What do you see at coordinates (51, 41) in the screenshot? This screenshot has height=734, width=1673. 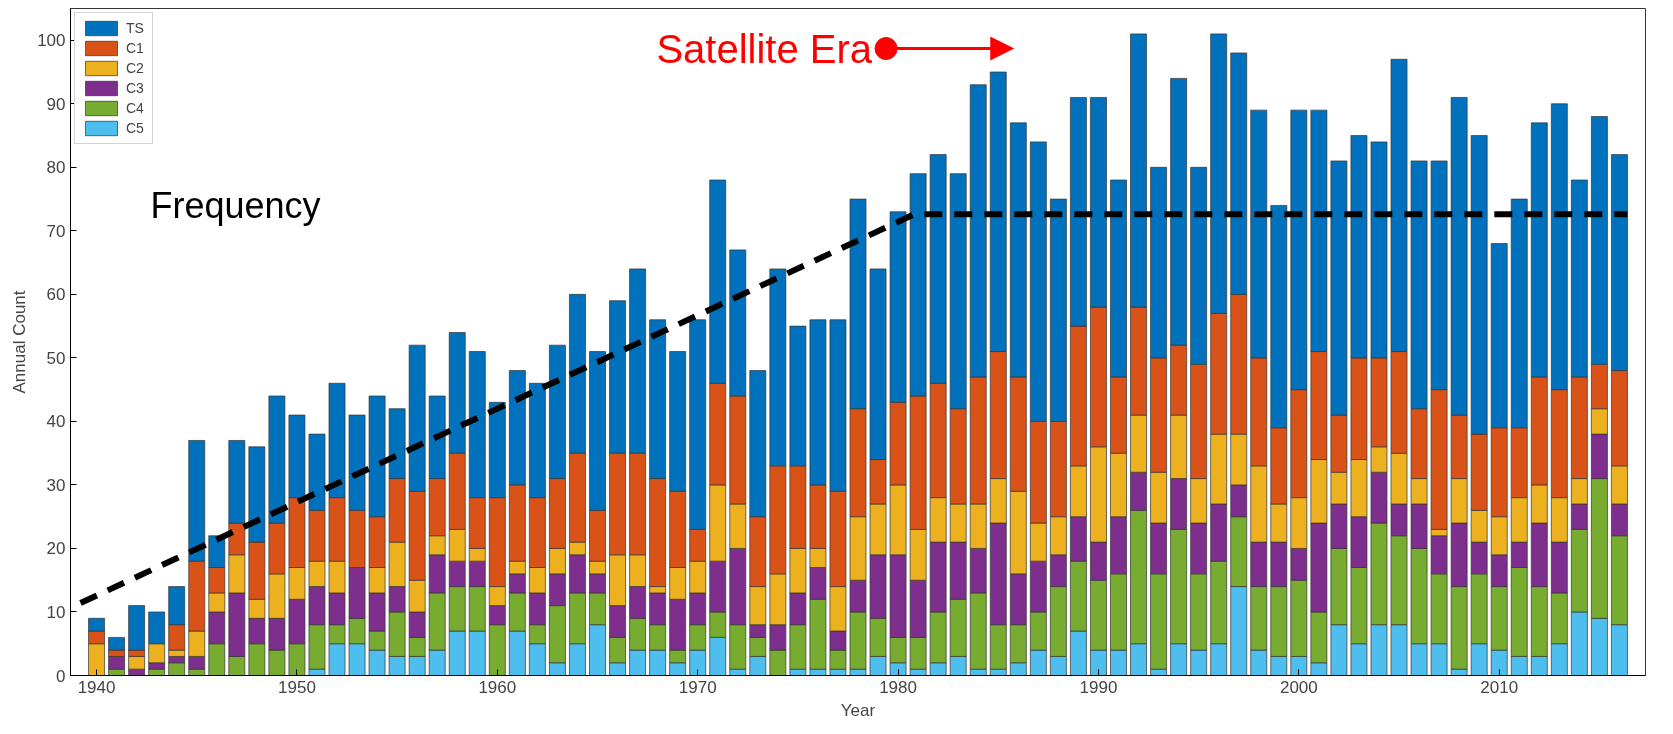 I see `y-tick-label: 100` at bounding box center [51, 41].